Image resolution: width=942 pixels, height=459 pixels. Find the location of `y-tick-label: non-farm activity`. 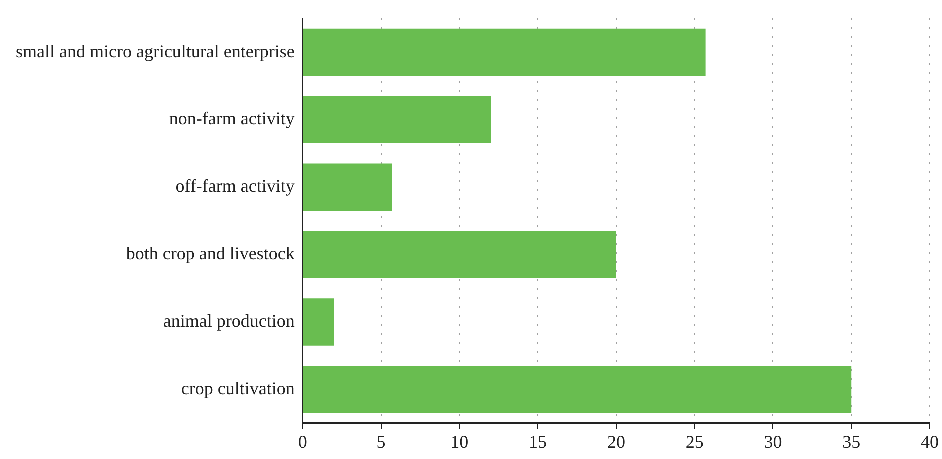

y-tick-label: non-farm activity is located at coordinates (232, 118).